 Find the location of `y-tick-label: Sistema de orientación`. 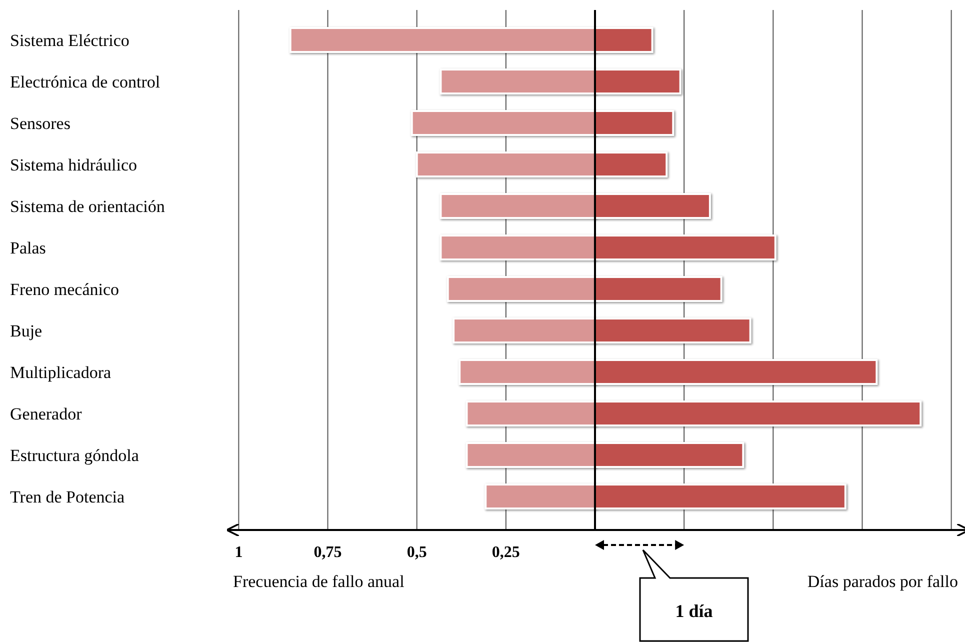

y-tick-label: Sistema de orientación is located at coordinates (88, 206).